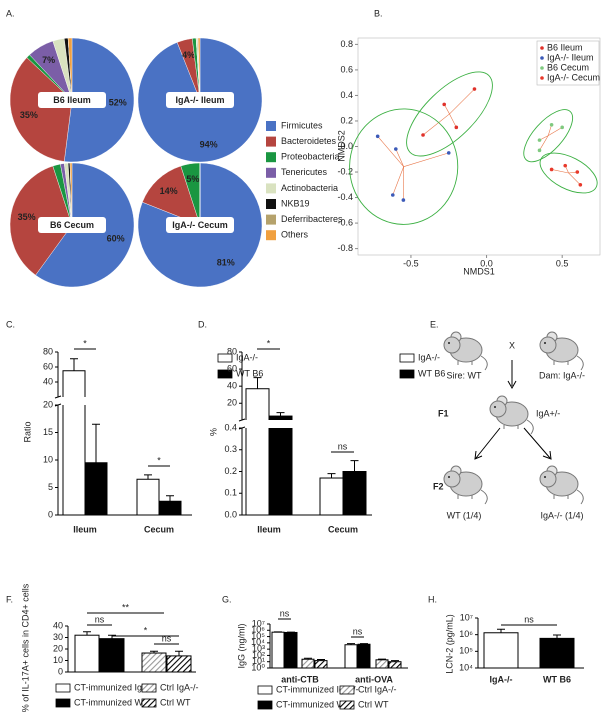 The height and width of the screenshot is (717, 605). Describe the element at coordinates (123, 401) in the screenshot. I see `axis-break-gap` at that location.